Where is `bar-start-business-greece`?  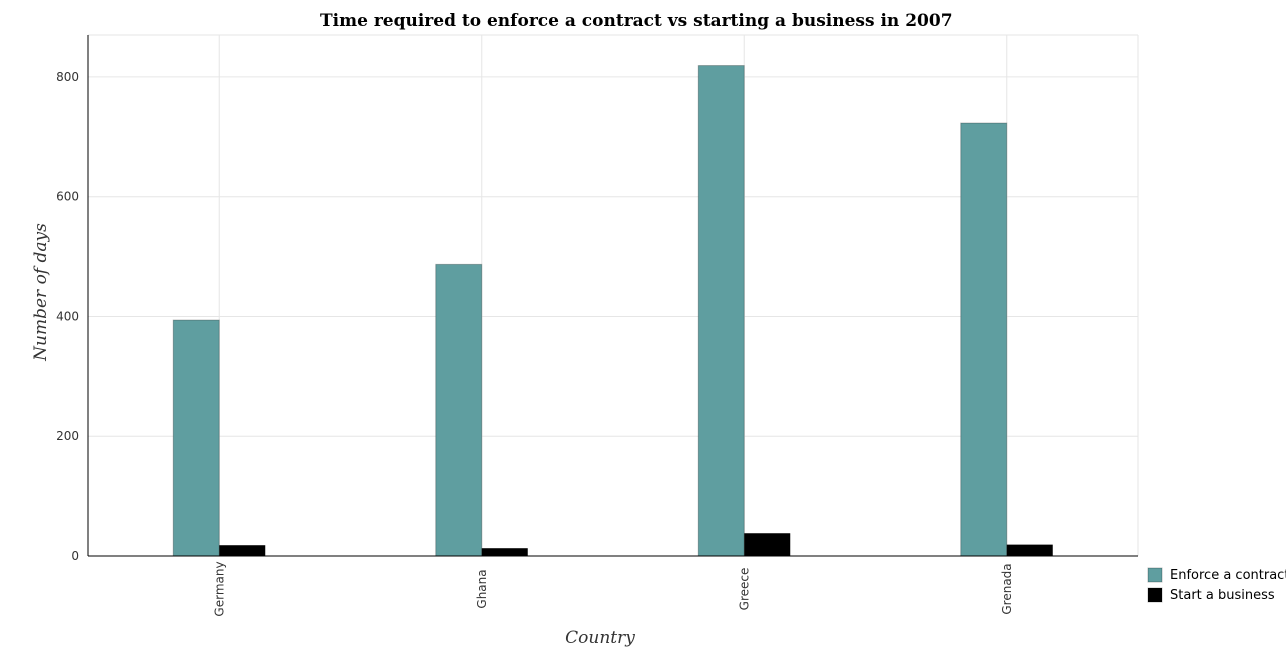 bar-start-business-greece is located at coordinates (767, 544).